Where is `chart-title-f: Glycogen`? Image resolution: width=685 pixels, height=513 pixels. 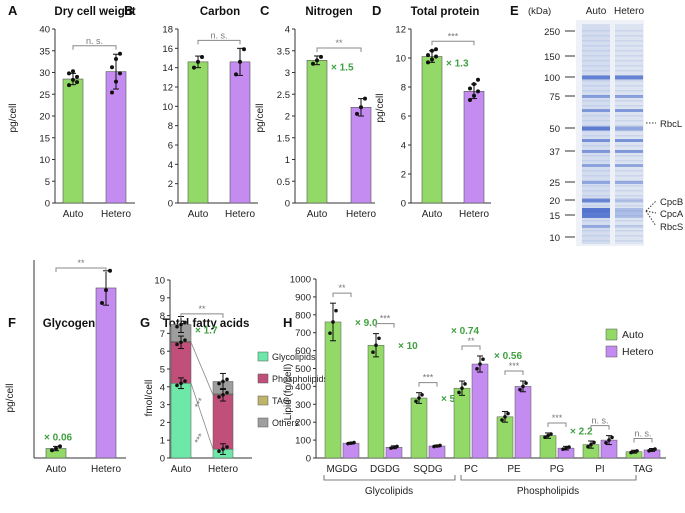
chart-title-f: Glycogen is located at coordinates (69, 324).